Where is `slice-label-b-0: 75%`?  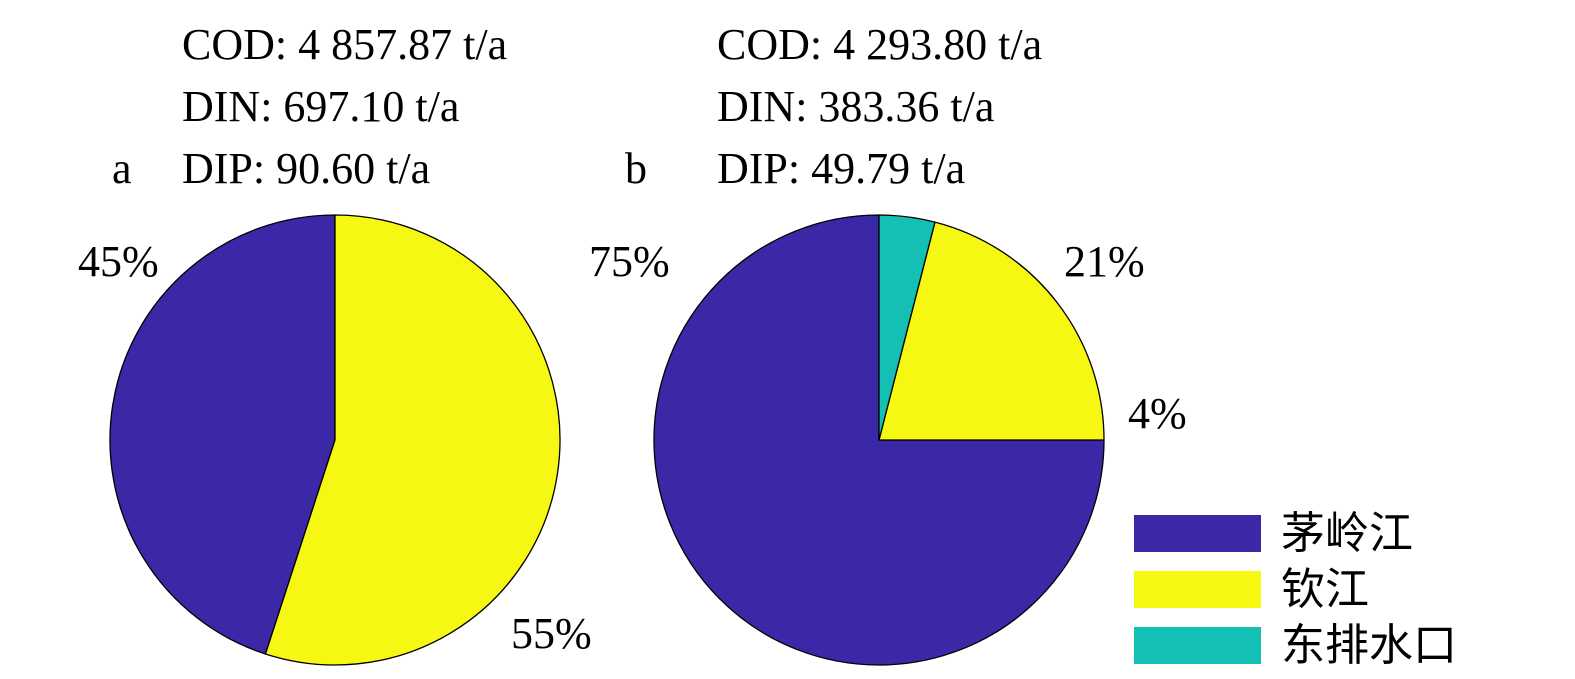 slice-label-b-0: 75% is located at coordinates (629, 261).